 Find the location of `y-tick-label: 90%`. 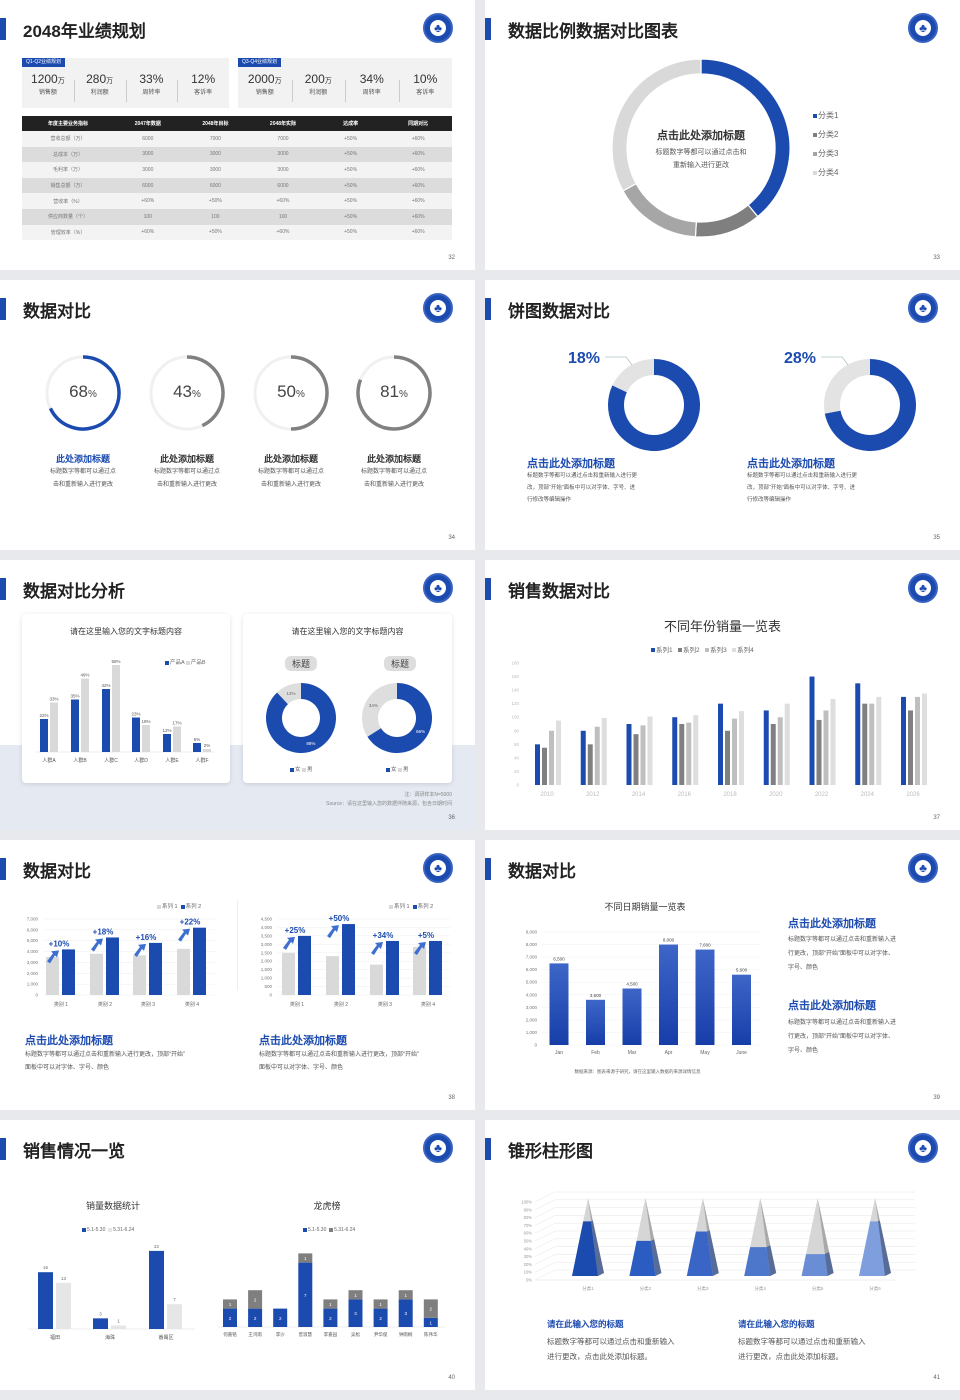

y-tick-label: 90% is located at coordinates (528, 1209).